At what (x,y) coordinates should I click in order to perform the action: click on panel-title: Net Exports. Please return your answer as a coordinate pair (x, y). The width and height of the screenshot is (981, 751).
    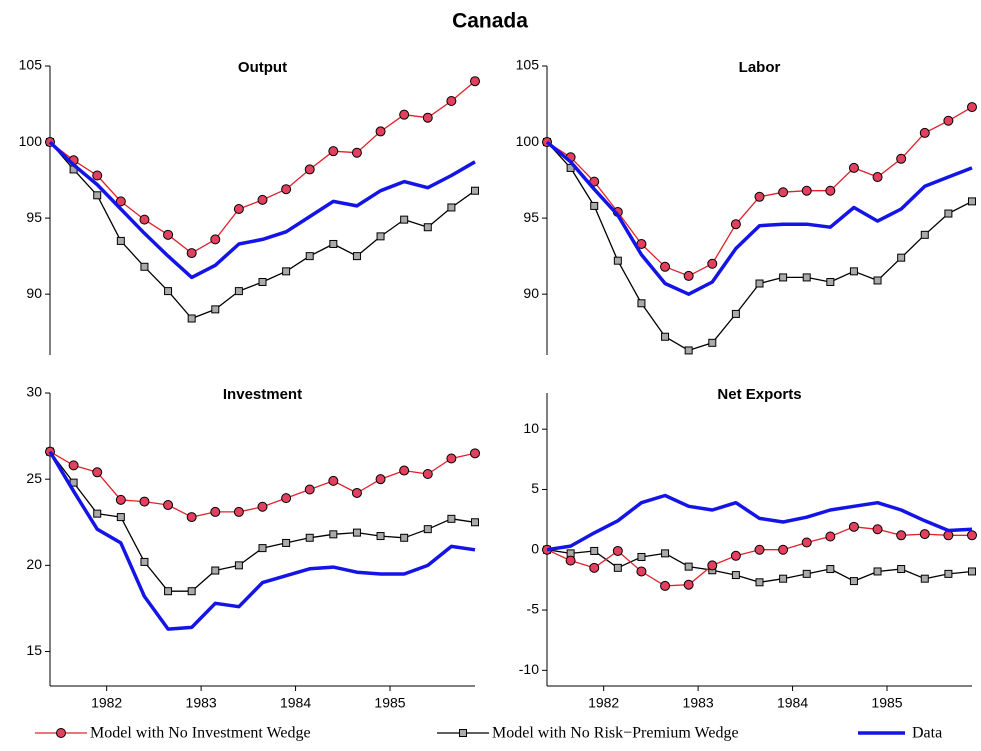
    Looking at the image, I should click on (759, 394).